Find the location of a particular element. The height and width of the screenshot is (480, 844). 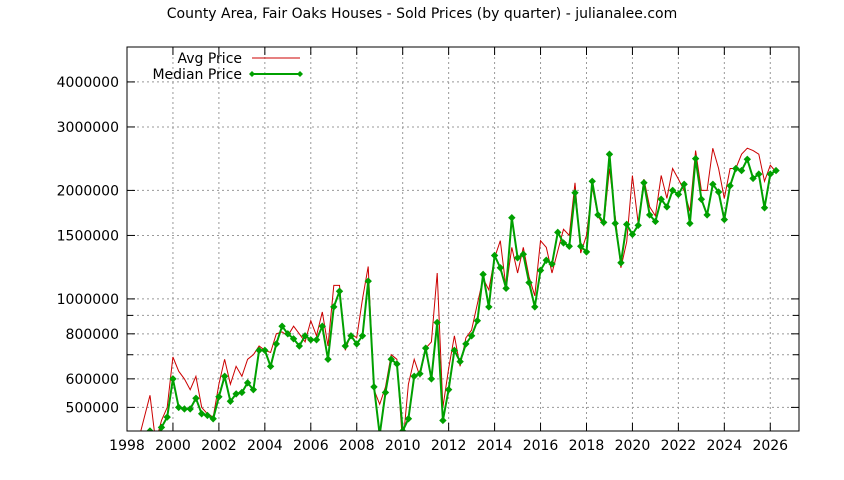

x-tick-label: 2016 is located at coordinates (541, 446).